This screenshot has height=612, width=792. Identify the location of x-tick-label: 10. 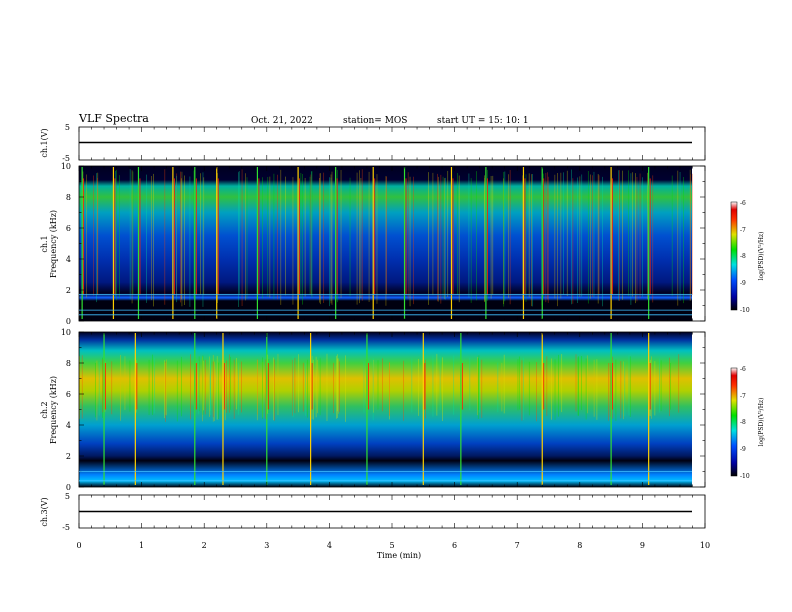
(705, 545).